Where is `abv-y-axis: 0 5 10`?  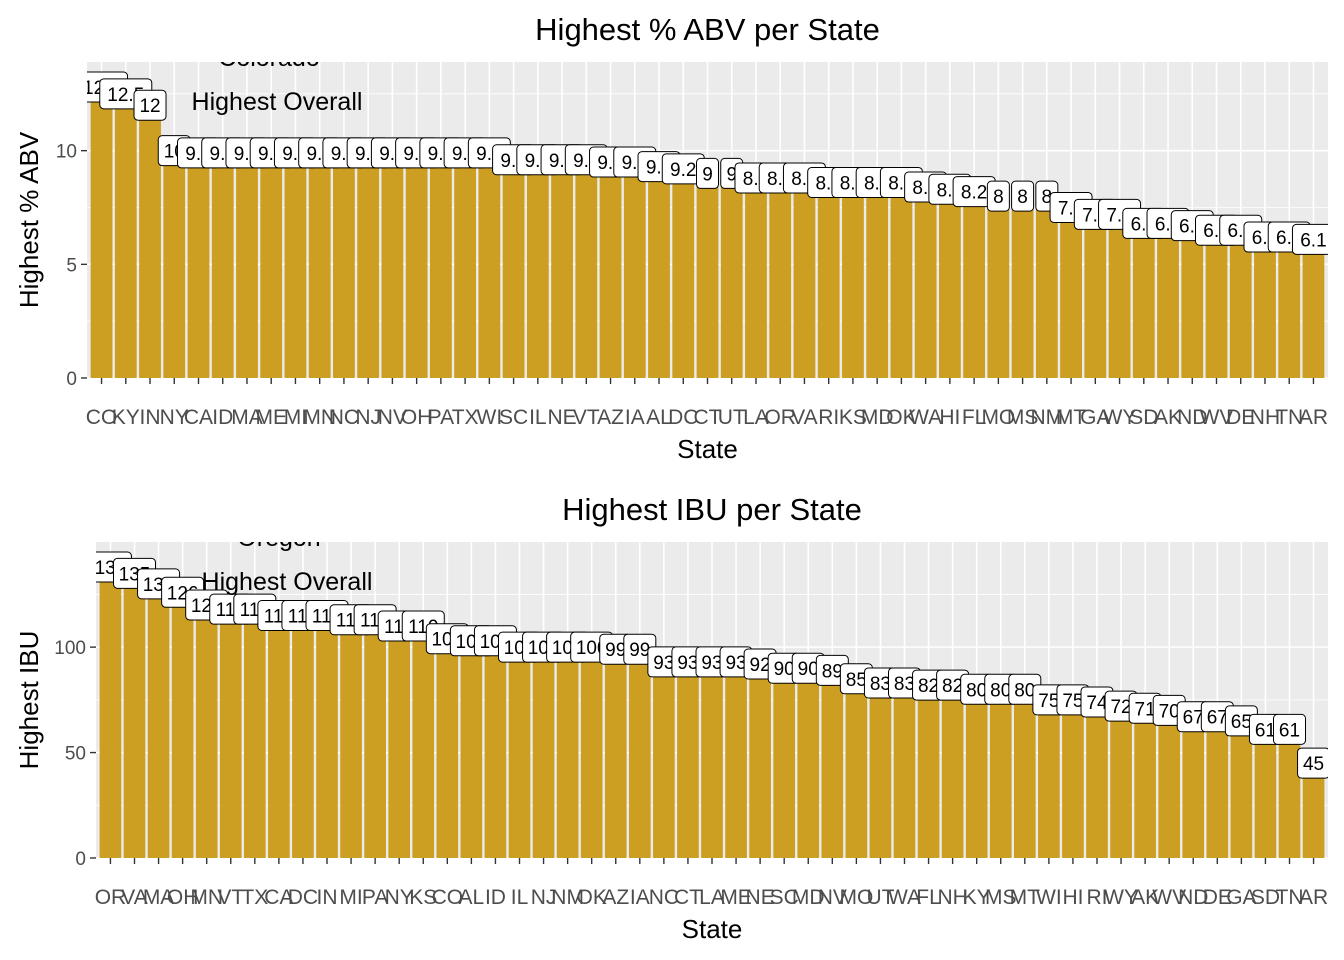
abv-y-axis: 0 5 10 is located at coordinates (71, 266).